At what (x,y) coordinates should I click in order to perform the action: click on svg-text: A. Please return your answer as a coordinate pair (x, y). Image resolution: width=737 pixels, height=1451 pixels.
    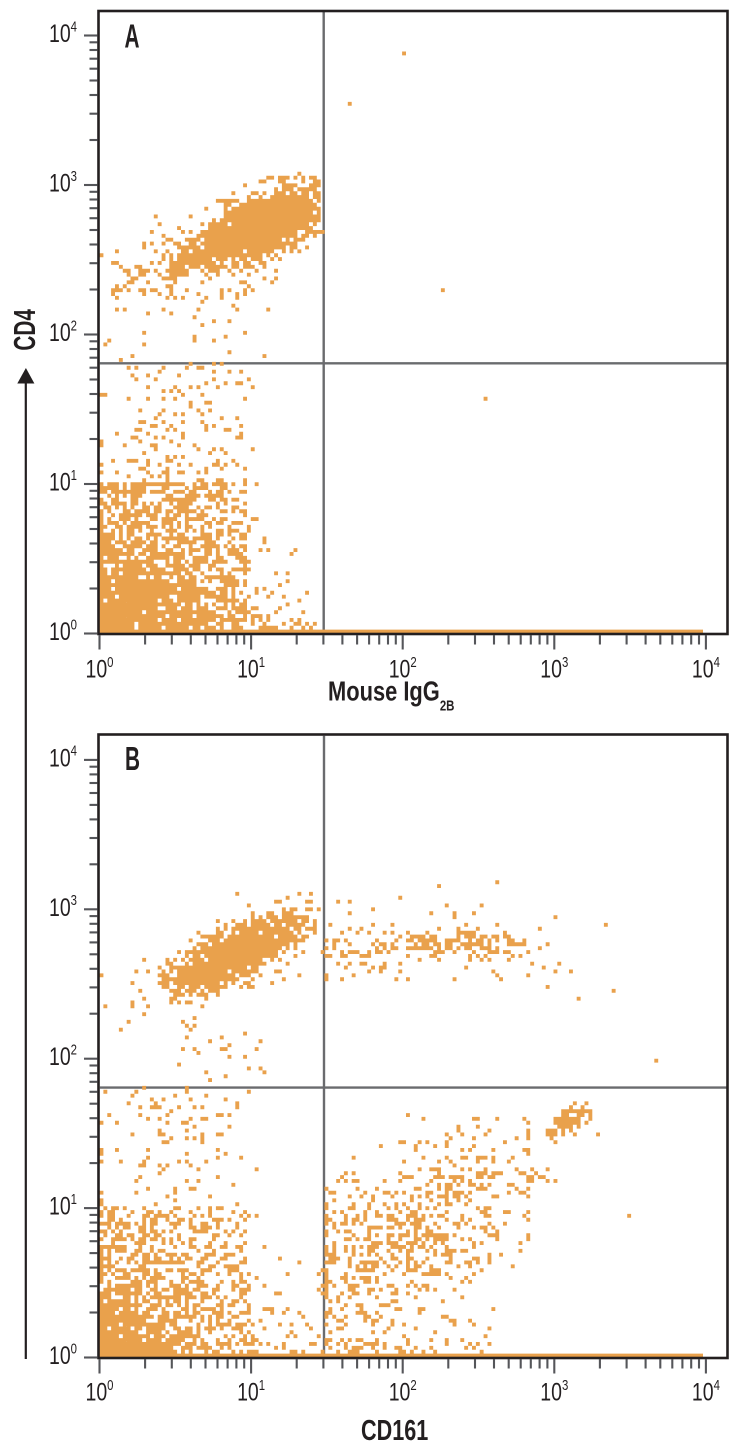
    Looking at the image, I should click on (132, 35).